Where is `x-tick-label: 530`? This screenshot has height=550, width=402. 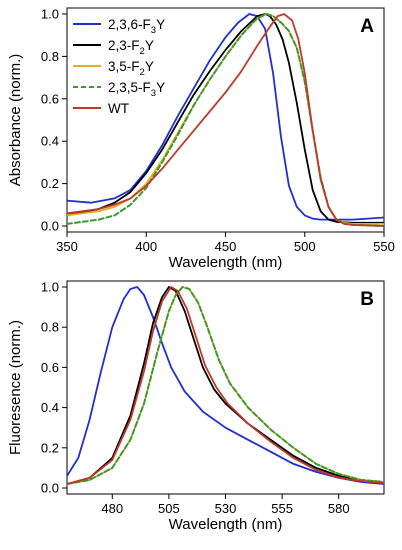 x-tick-label: 530 is located at coordinates (226, 508).